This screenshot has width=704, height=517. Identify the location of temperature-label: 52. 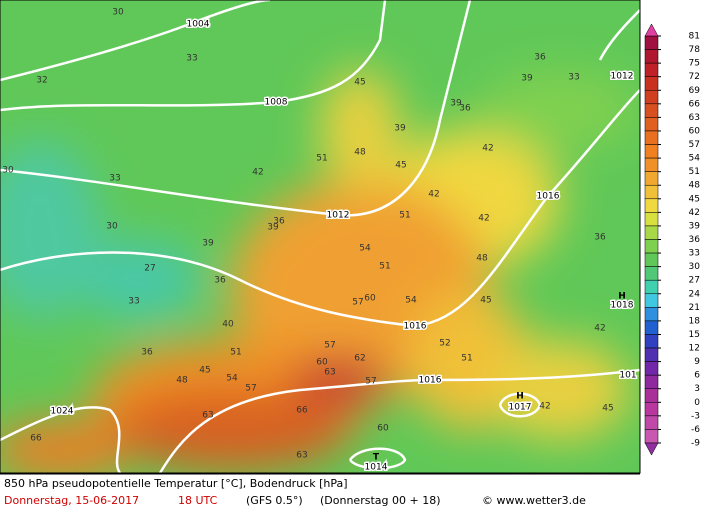
(444, 344).